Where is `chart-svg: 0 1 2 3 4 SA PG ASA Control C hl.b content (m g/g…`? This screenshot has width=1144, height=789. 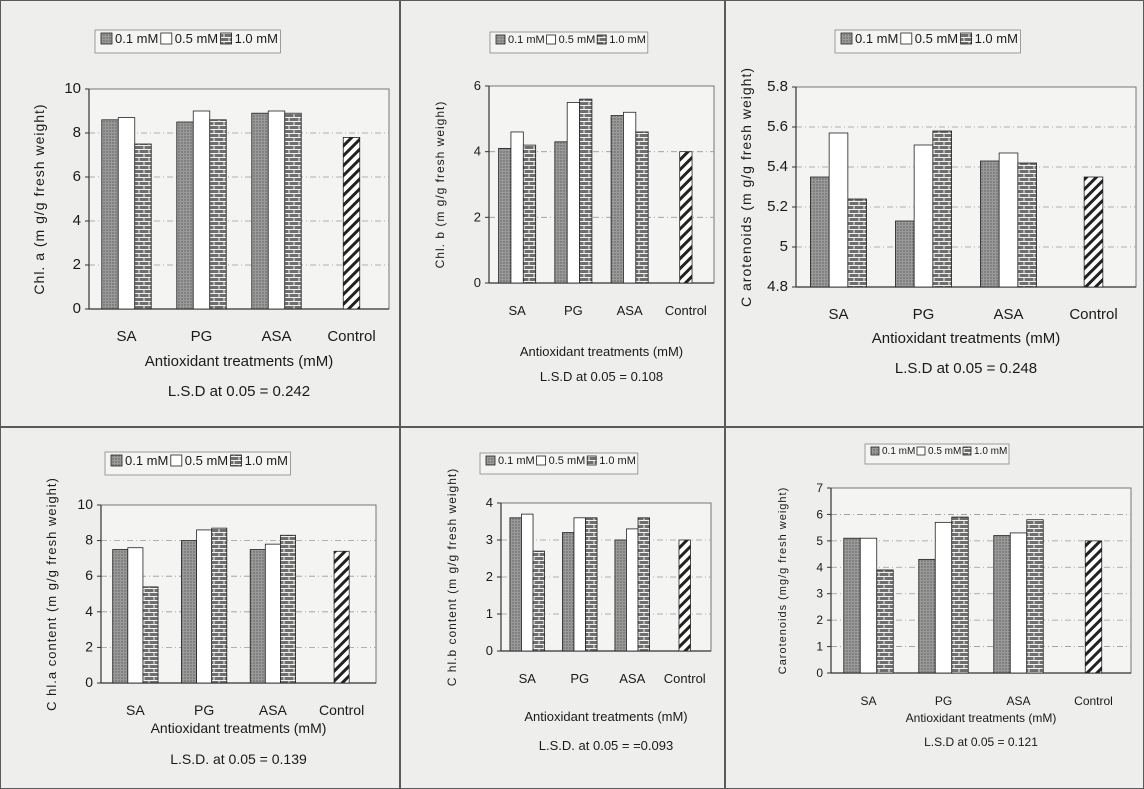 chart-svg: 0 1 2 3 4 SA PG ASA Control C hl.b content (m g/g… is located at coordinates (578, 602).